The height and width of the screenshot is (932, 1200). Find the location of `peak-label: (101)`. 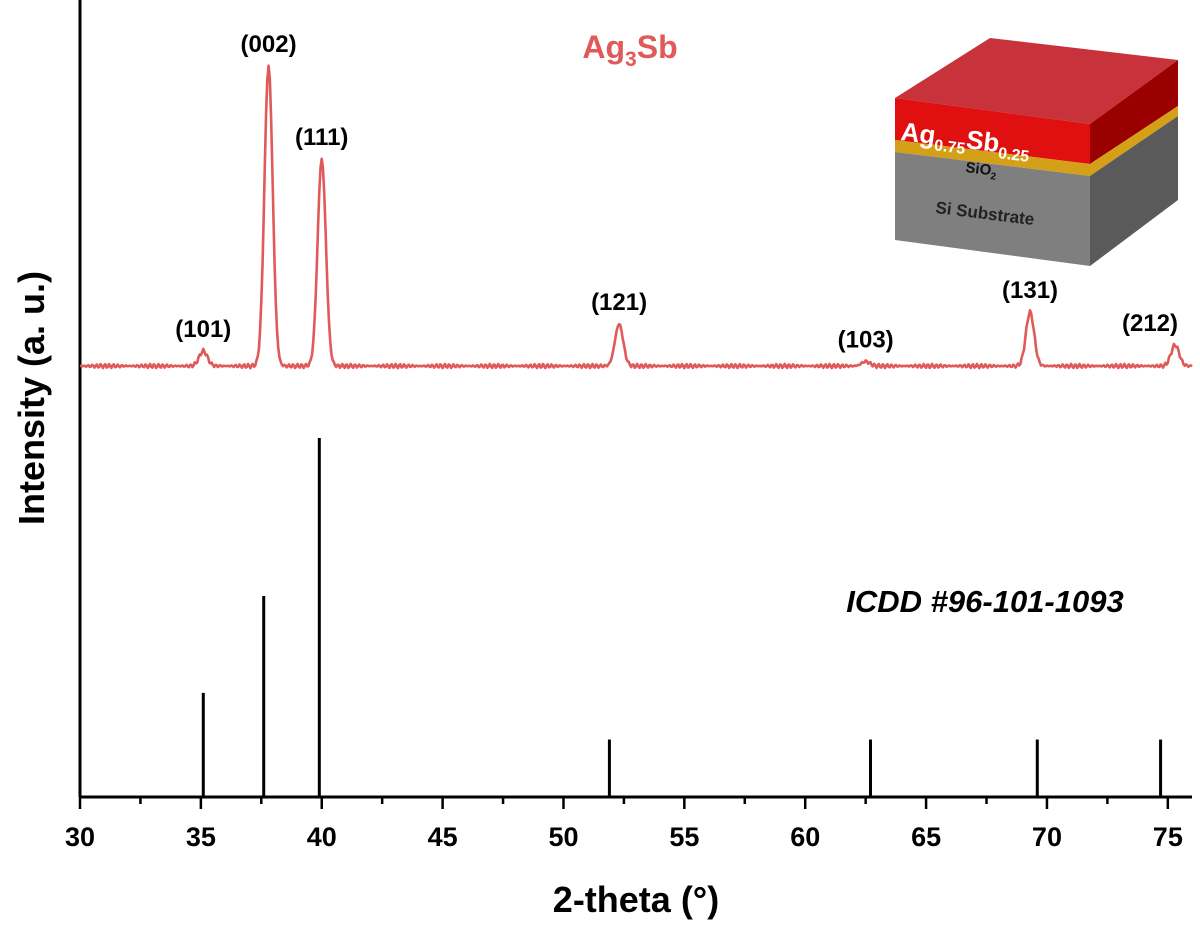

peak-label: (101) is located at coordinates (203, 329).